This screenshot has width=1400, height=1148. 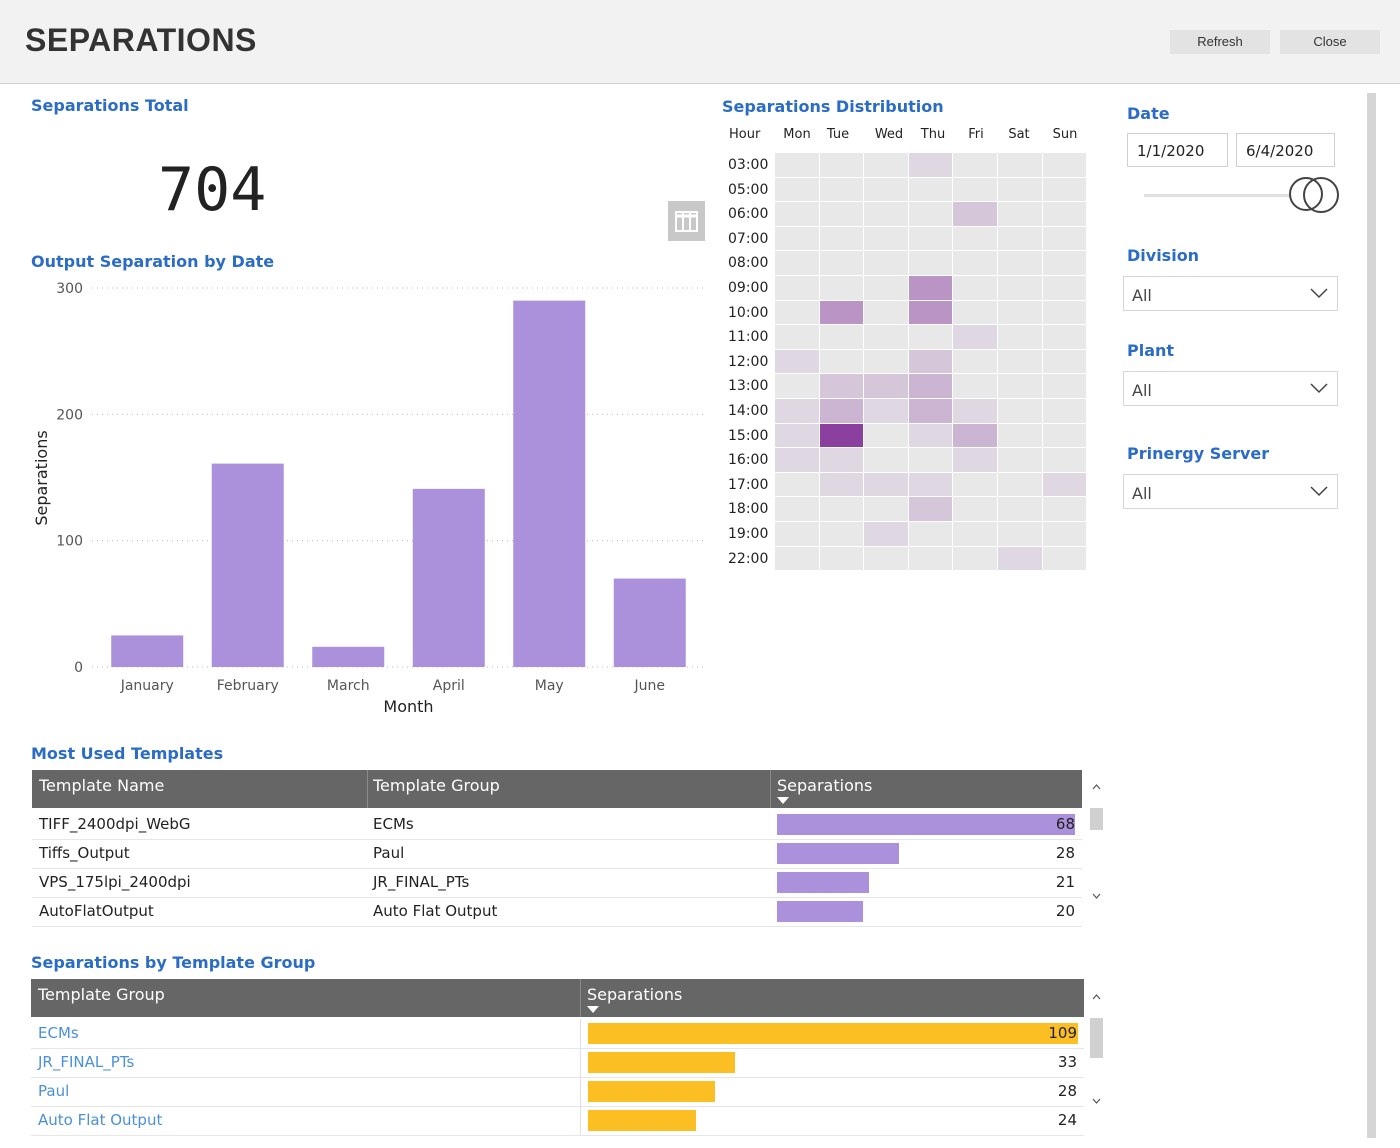 I want to click on groups-scrollbar, so click(x=1096, y=1052).